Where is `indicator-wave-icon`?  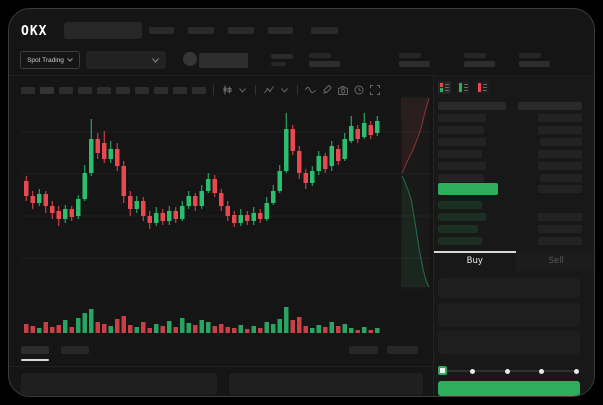
indicator-wave-icon is located at coordinates (310, 90).